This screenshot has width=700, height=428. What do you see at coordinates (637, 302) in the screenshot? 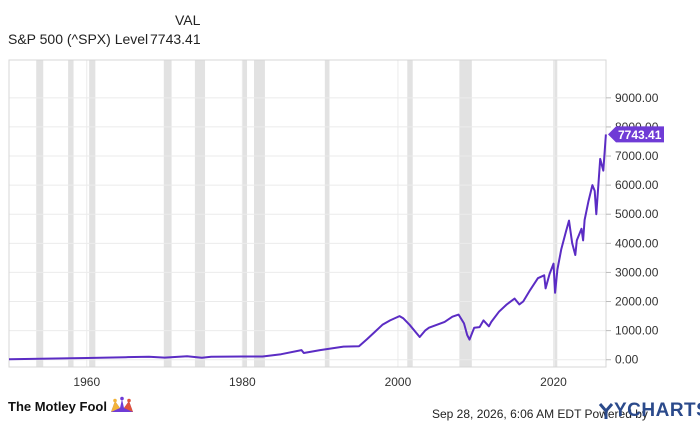
I see `y-tick-label-2: 2000.00` at bounding box center [637, 302].